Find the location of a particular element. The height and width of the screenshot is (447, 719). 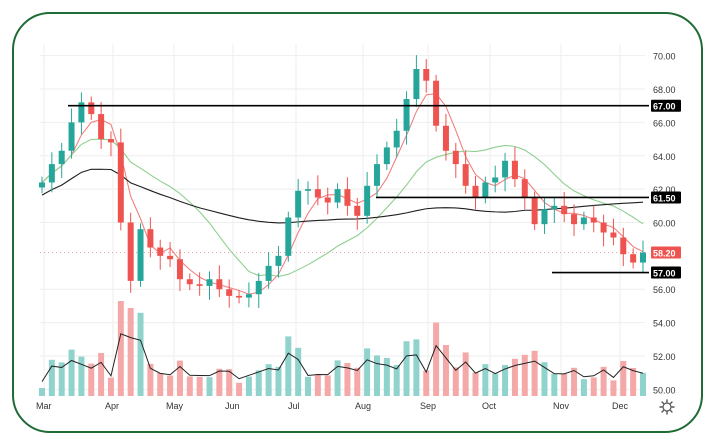

x-tick-label: Oct is located at coordinates (489, 406).